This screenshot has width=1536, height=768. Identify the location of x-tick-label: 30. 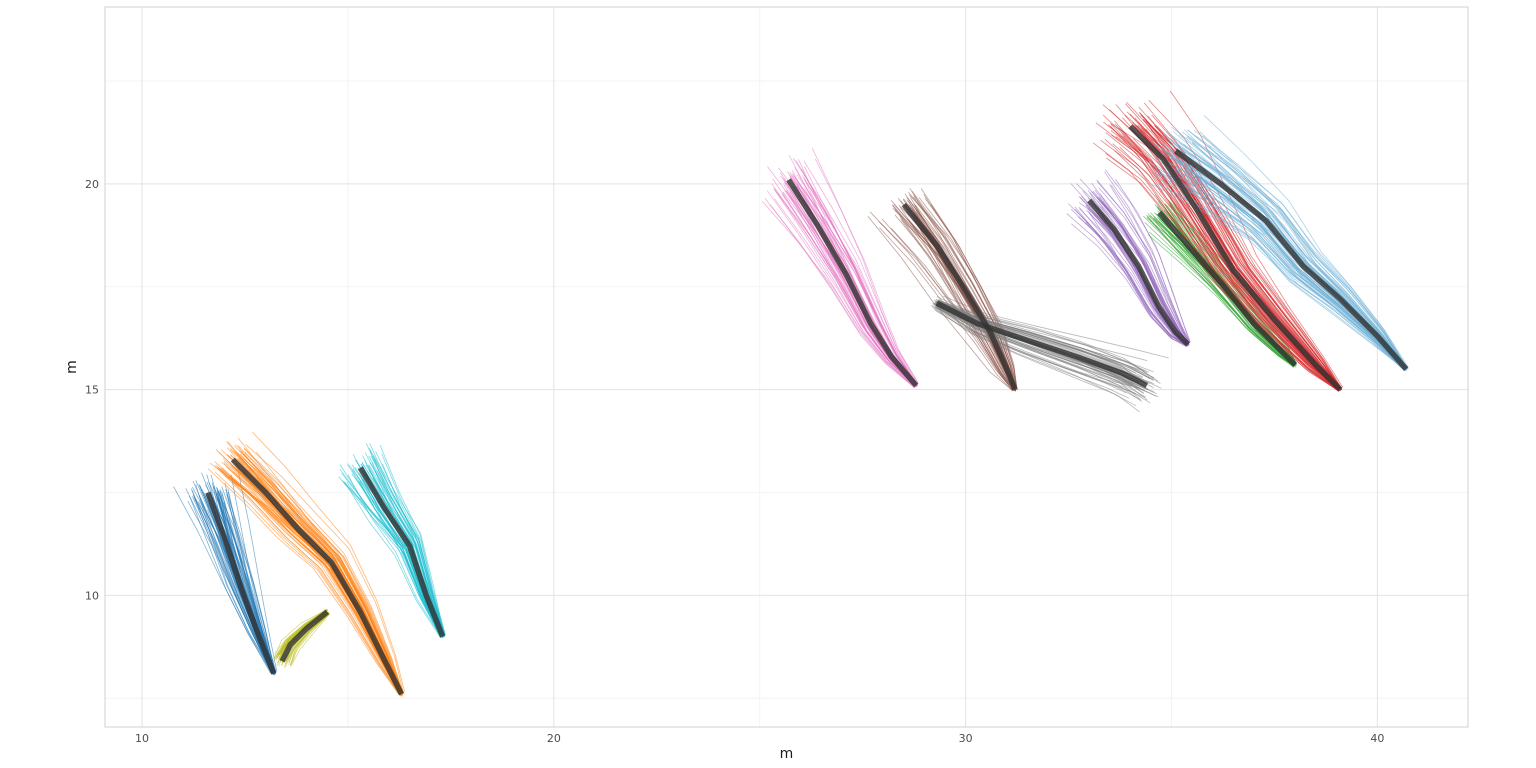
(966, 738).